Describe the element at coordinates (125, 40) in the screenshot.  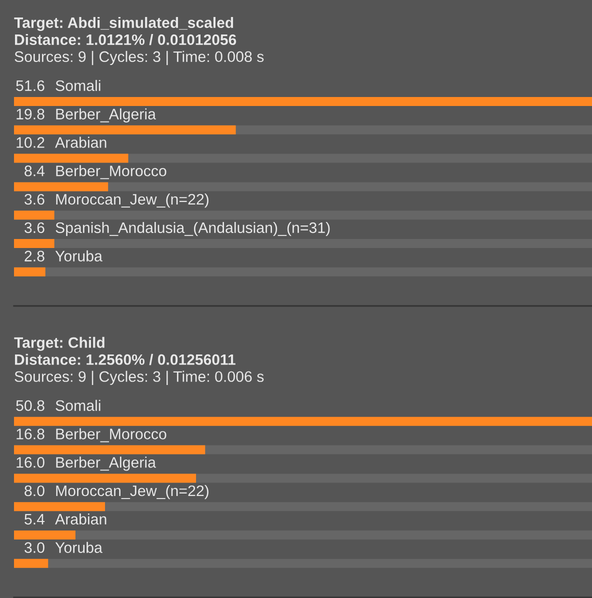
I see `chart-subtitle: Distance: 1.0121% / 0.01012056` at that location.